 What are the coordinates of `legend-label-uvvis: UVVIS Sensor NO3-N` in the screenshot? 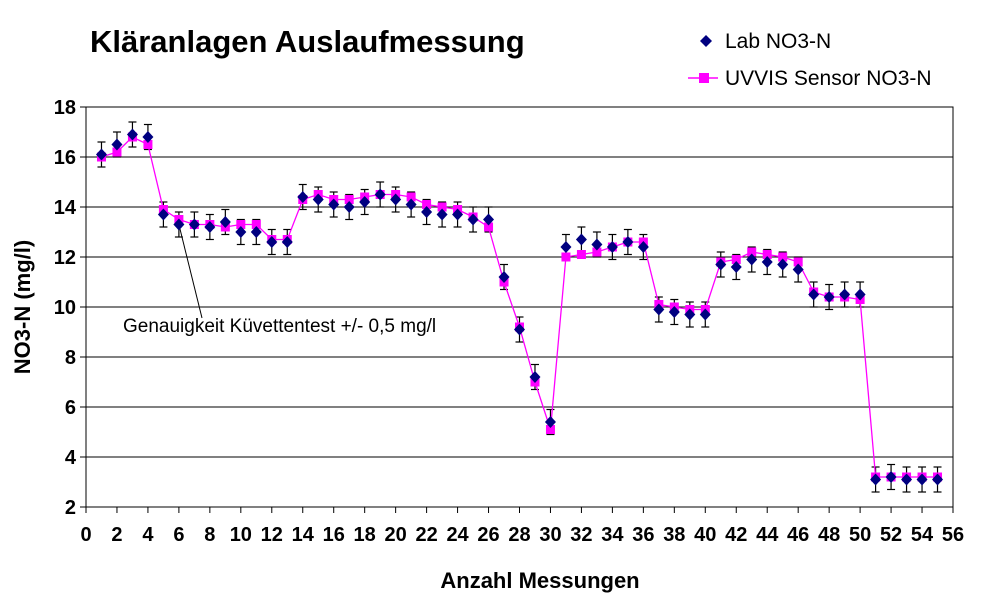 It's located at (828, 78).